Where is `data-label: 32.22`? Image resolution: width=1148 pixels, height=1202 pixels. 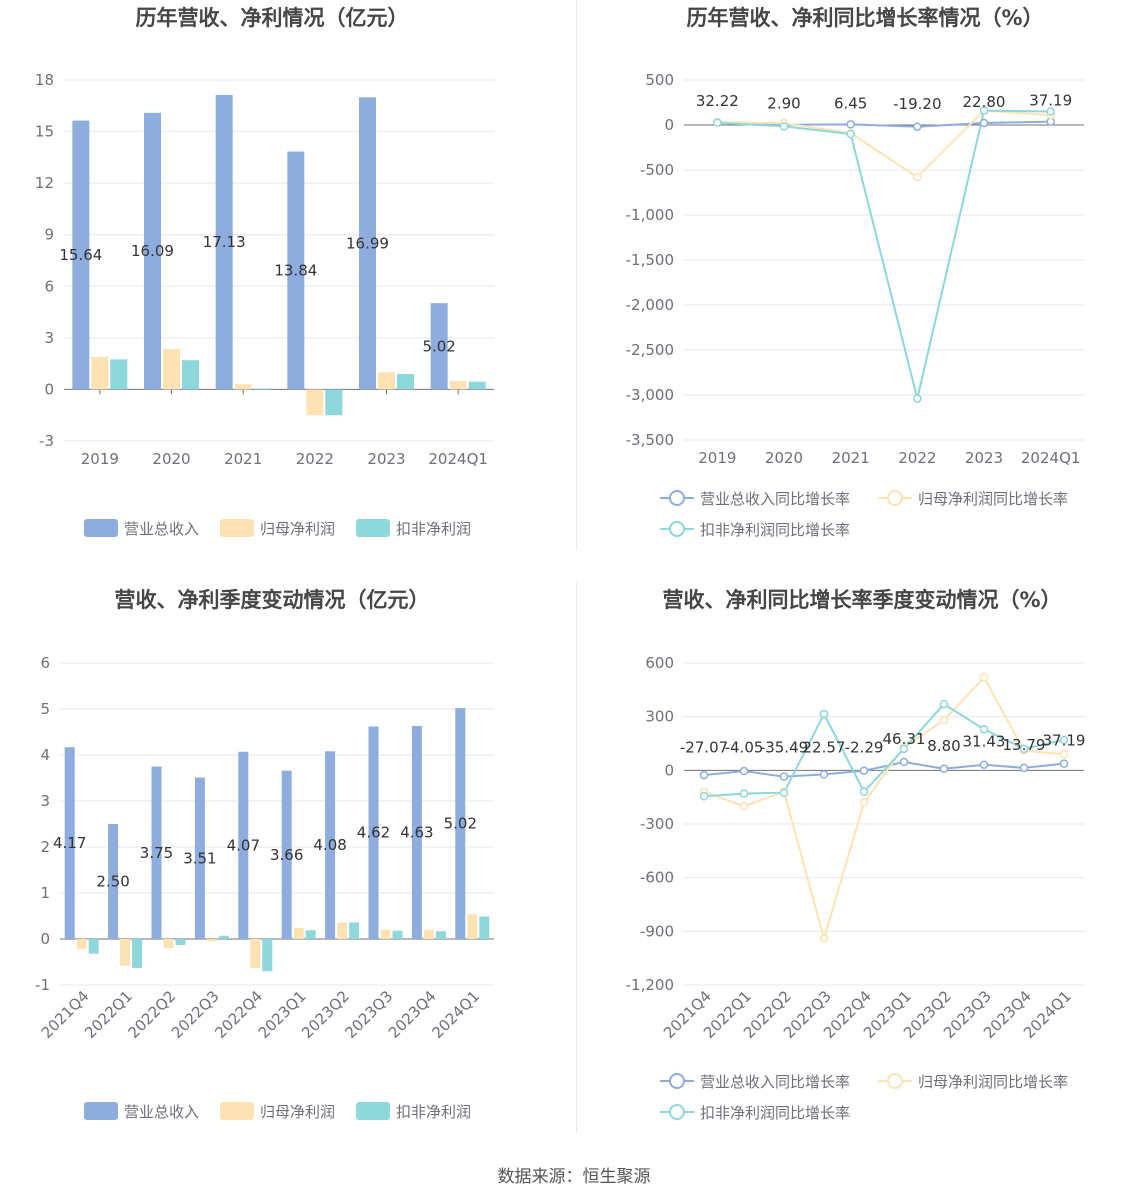 data-label: 32.22 is located at coordinates (717, 101).